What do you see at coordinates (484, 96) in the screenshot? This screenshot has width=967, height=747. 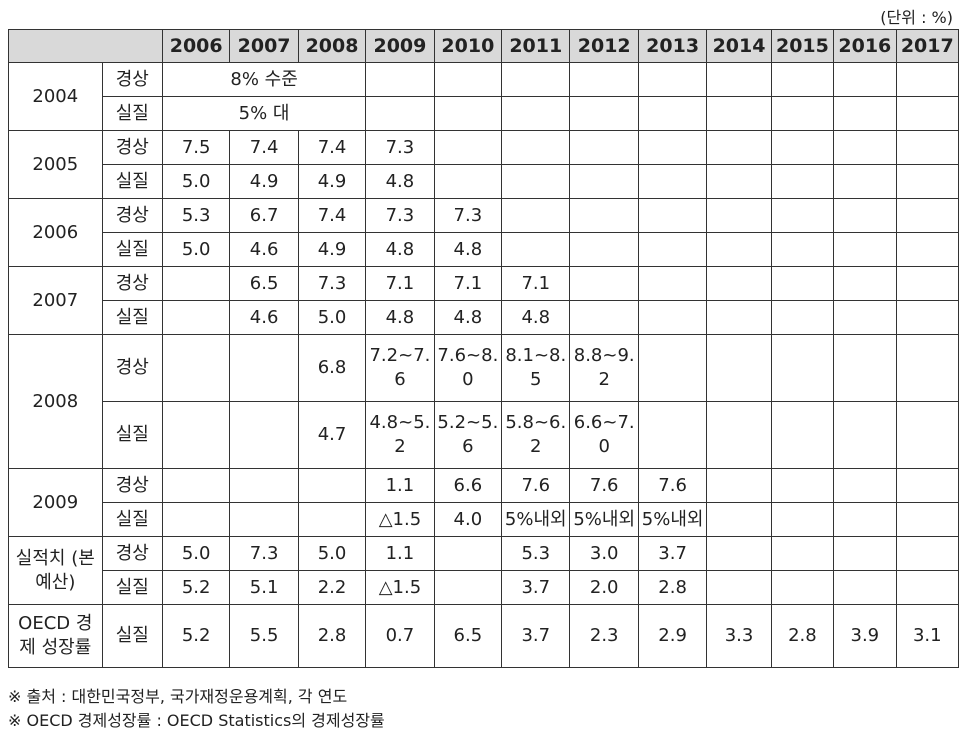 I see `table-row: 2004 경상 8% 수준` at bounding box center [484, 96].